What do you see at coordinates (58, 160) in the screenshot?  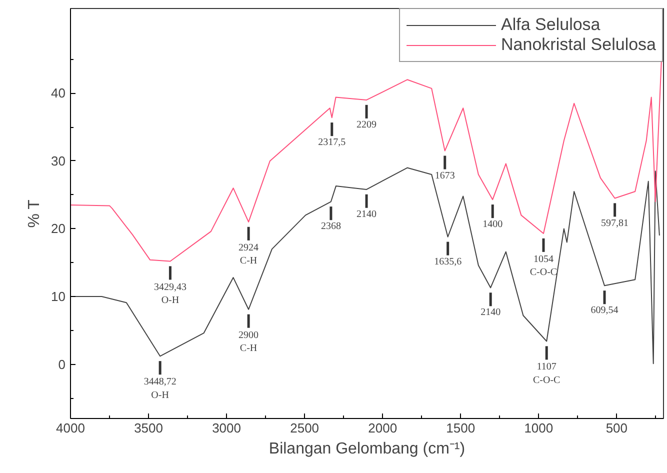 I see `y-tick-label: 30` at bounding box center [58, 160].